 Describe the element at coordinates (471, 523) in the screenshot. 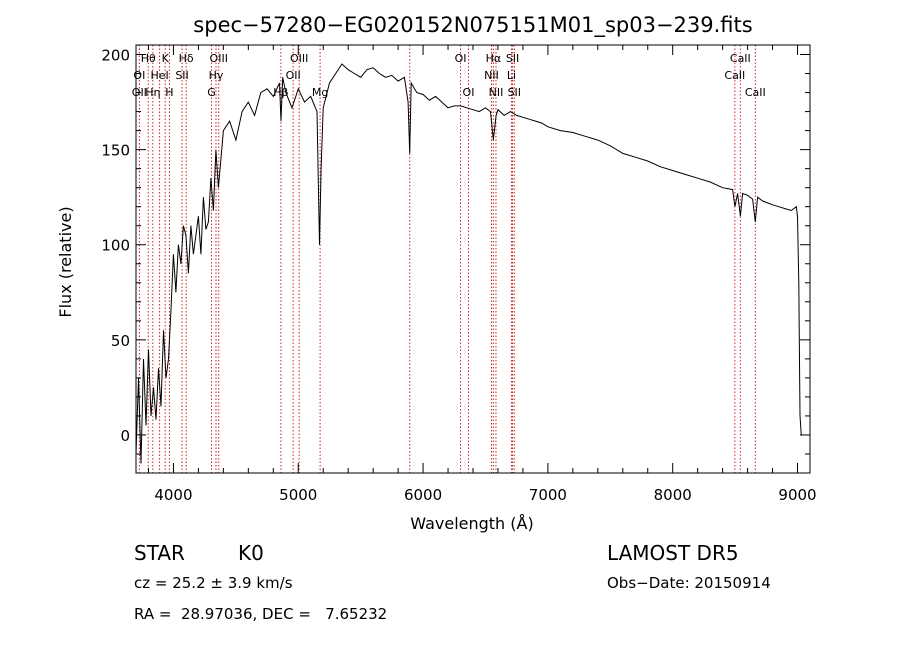

I see `x-axis-label: Wavelength (Å)` at that location.